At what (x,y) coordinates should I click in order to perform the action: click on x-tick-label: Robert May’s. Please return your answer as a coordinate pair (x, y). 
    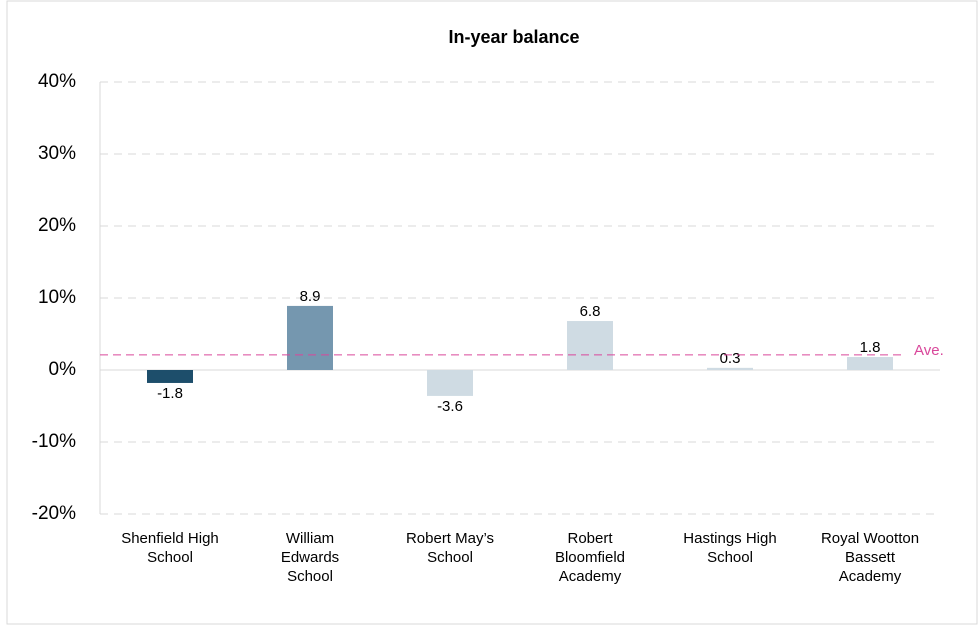
    Looking at the image, I should click on (450, 538).